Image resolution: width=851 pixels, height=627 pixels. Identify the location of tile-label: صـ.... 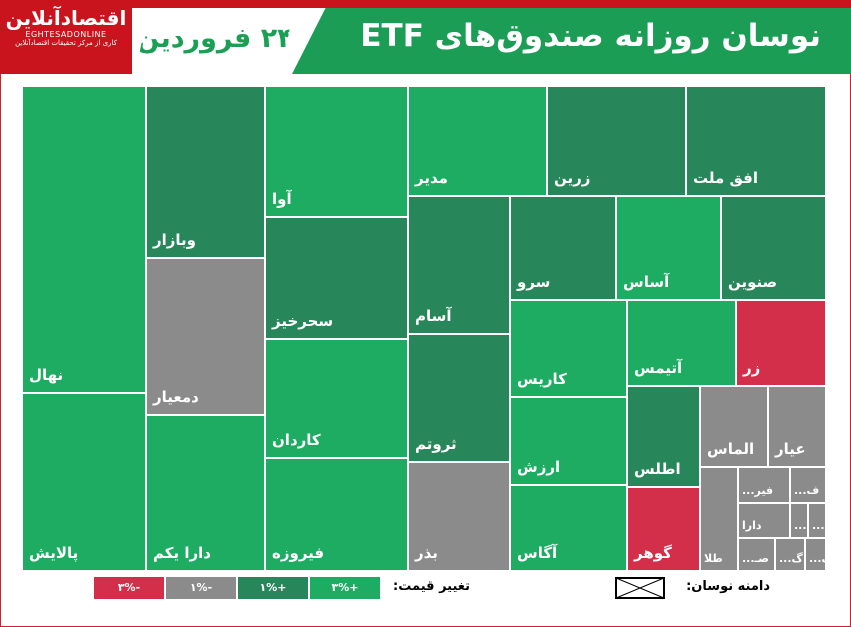
(755, 558).